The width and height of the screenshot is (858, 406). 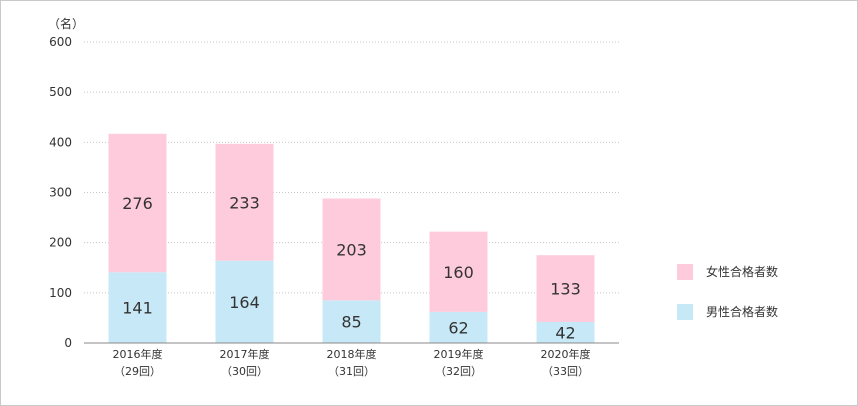 I want to click on bar-male-2018年度, so click(x=351, y=321).